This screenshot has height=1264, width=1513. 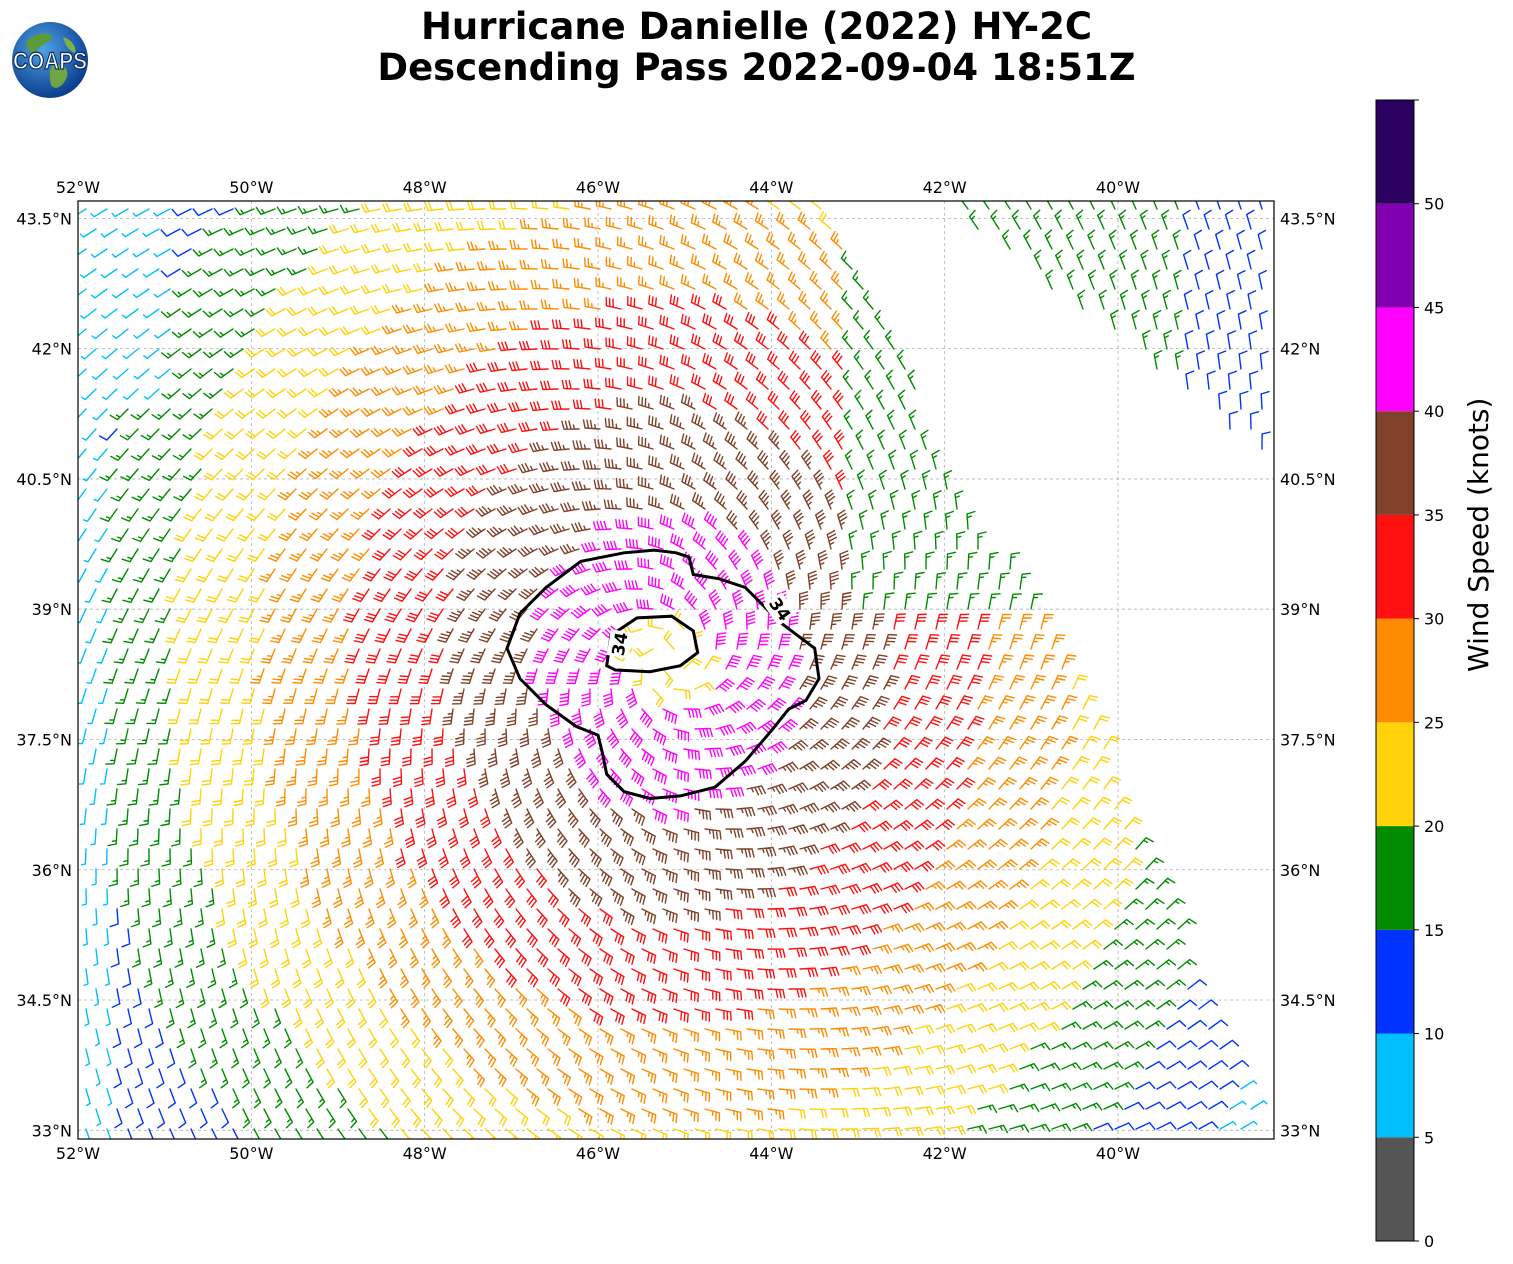 What do you see at coordinates (1395, 670) in the screenshot?
I see `colorbar-bin` at bounding box center [1395, 670].